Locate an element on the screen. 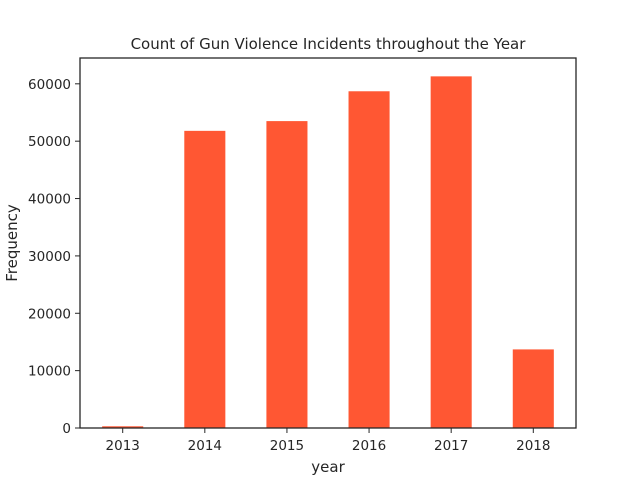 The height and width of the screenshot is (480, 640). x-tick-label-2017: 2017 is located at coordinates (451, 446).